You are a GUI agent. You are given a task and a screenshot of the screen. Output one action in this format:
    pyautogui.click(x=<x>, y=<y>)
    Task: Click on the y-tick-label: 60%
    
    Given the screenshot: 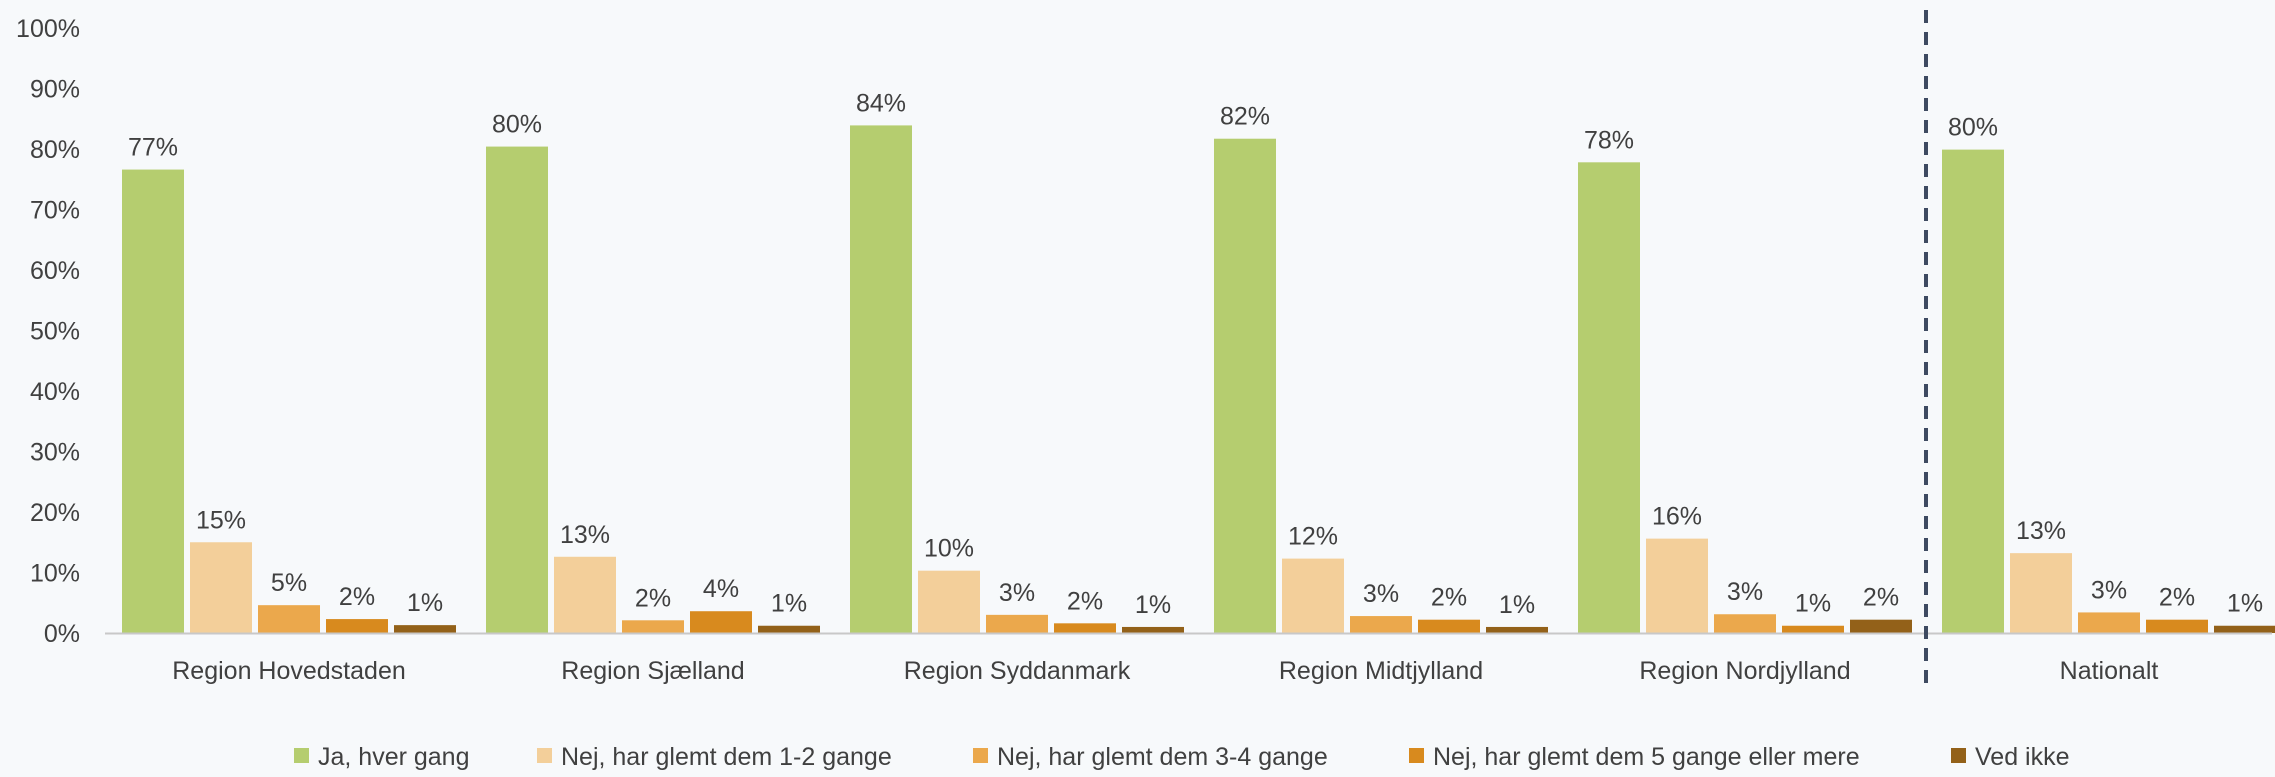 What is the action you would take?
    pyautogui.click(x=55, y=271)
    